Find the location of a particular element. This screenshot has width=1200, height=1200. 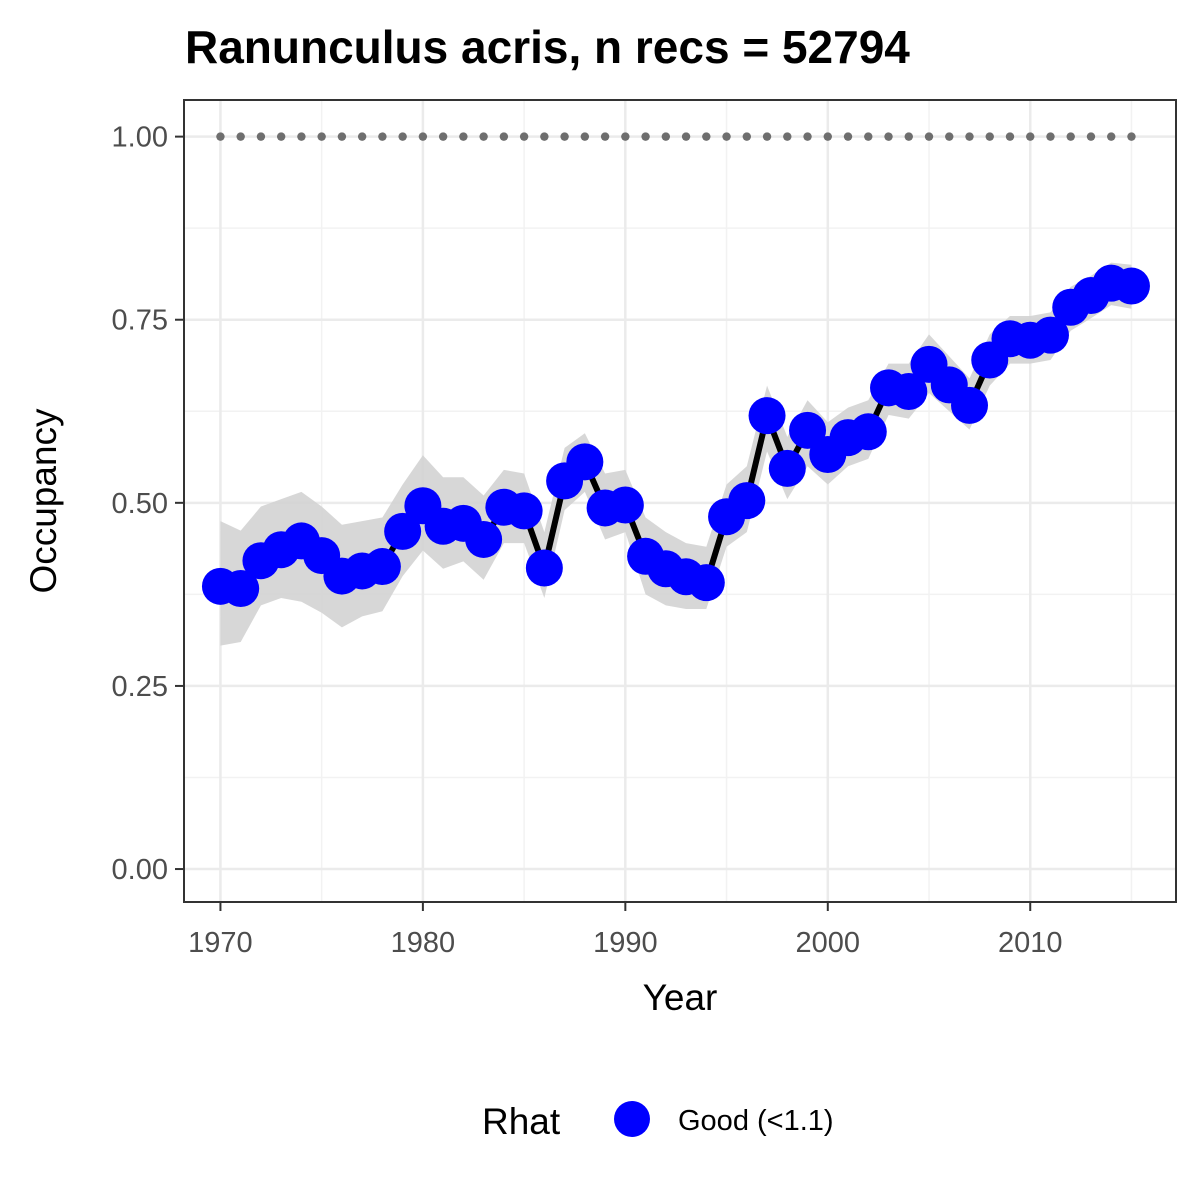

y-tick-label: 0.00 is located at coordinates (140, 870).